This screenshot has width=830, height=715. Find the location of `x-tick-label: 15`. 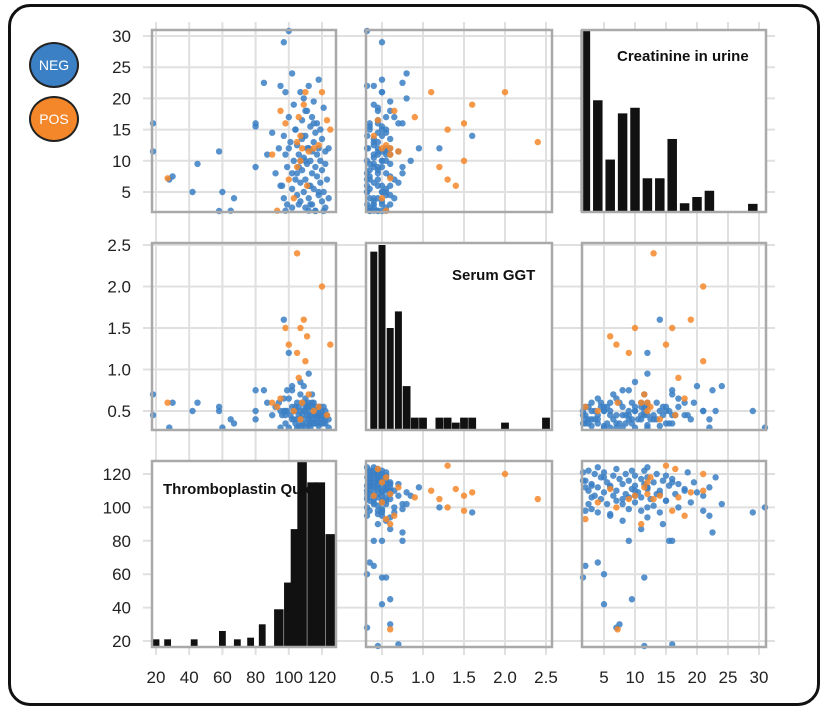

x-tick-label: 15 is located at coordinates (666, 677).